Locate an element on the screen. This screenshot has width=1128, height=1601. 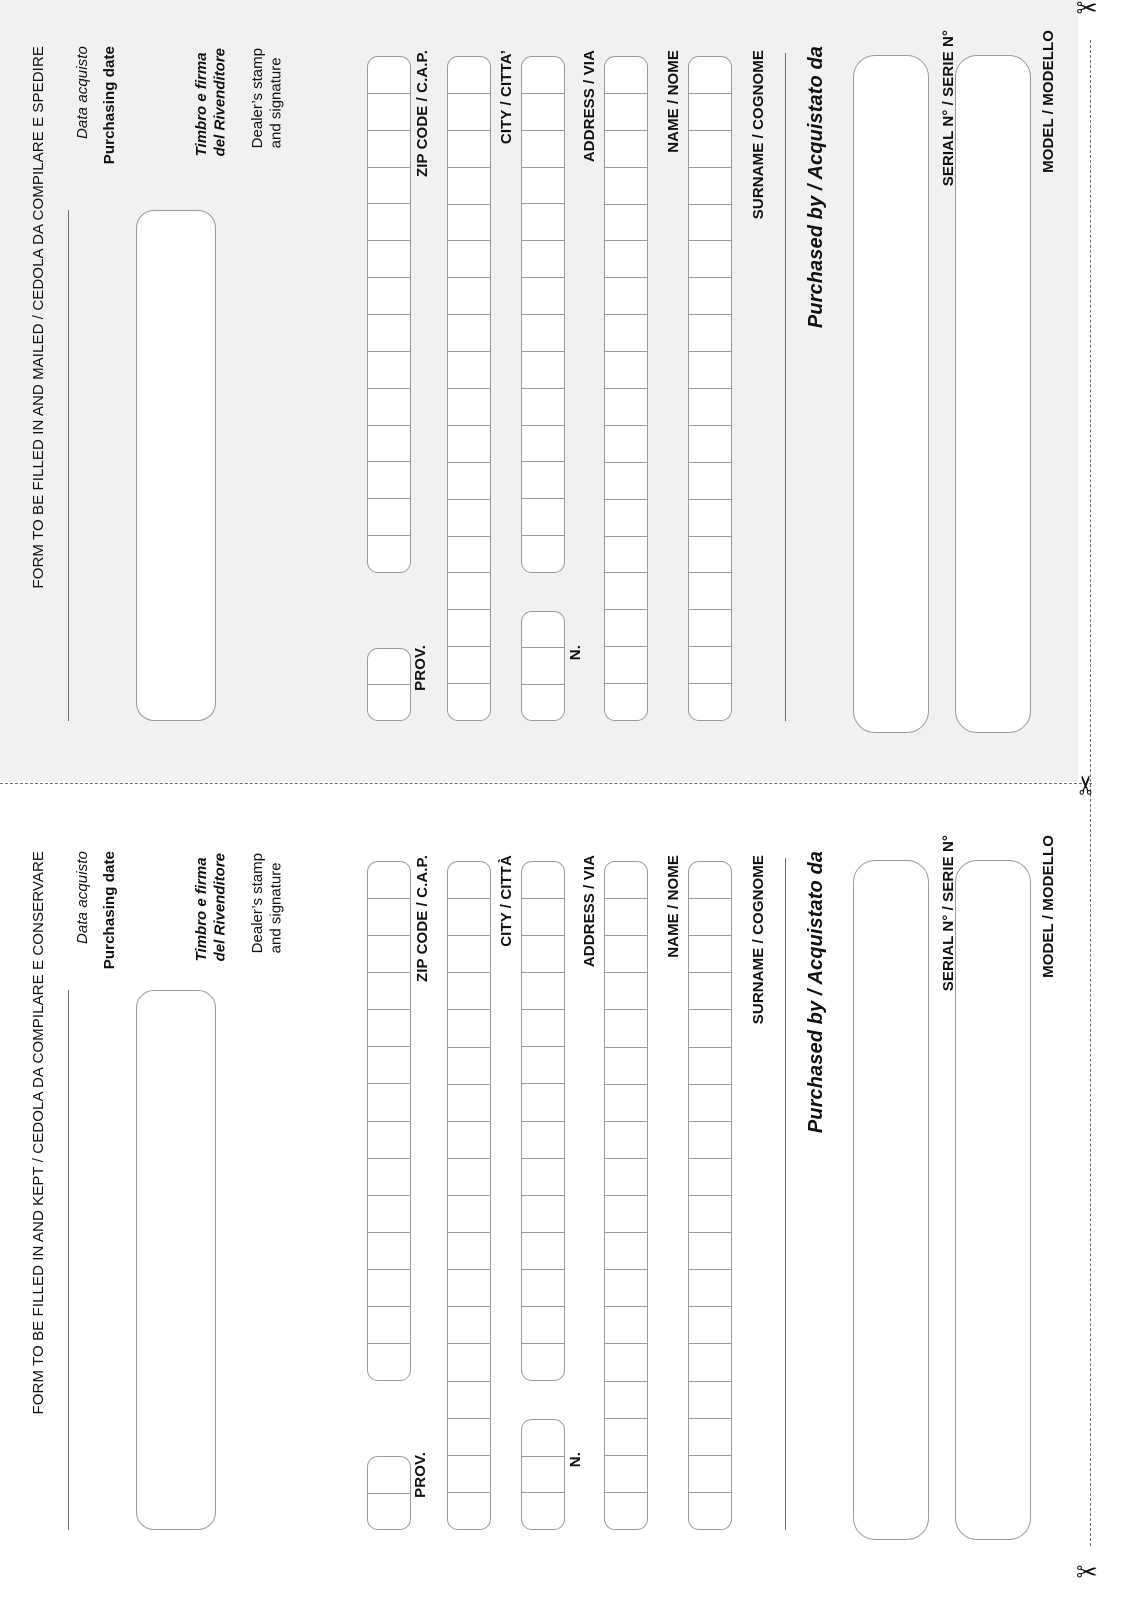
zip-code-comb-field is located at coordinates (389, 1121).